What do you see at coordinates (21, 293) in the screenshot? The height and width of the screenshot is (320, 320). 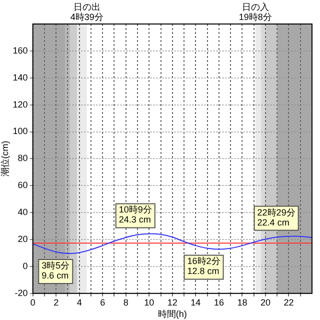 I see `y-tick-label: -20` at bounding box center [21, 293].